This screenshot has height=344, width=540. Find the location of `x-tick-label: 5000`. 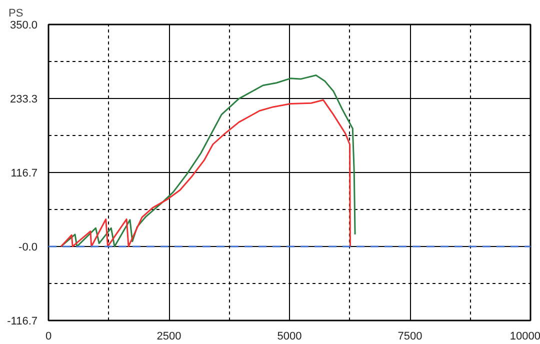

x-tick-label: 5000 is located at coordinates (289, 336).